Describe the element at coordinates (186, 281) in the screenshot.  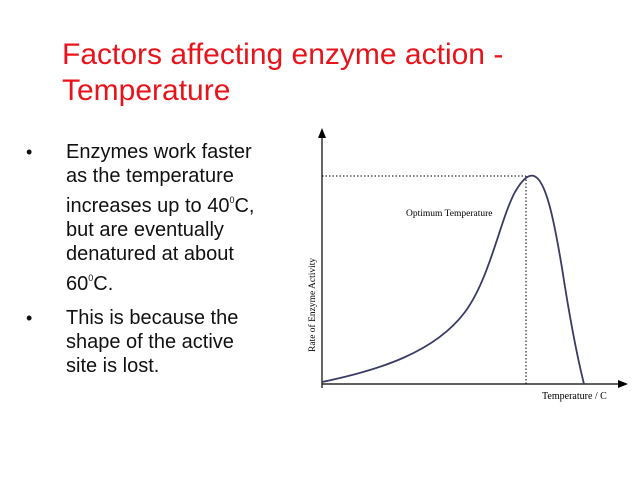
I see `bullet-line-with-degree: 600C.` at that location.